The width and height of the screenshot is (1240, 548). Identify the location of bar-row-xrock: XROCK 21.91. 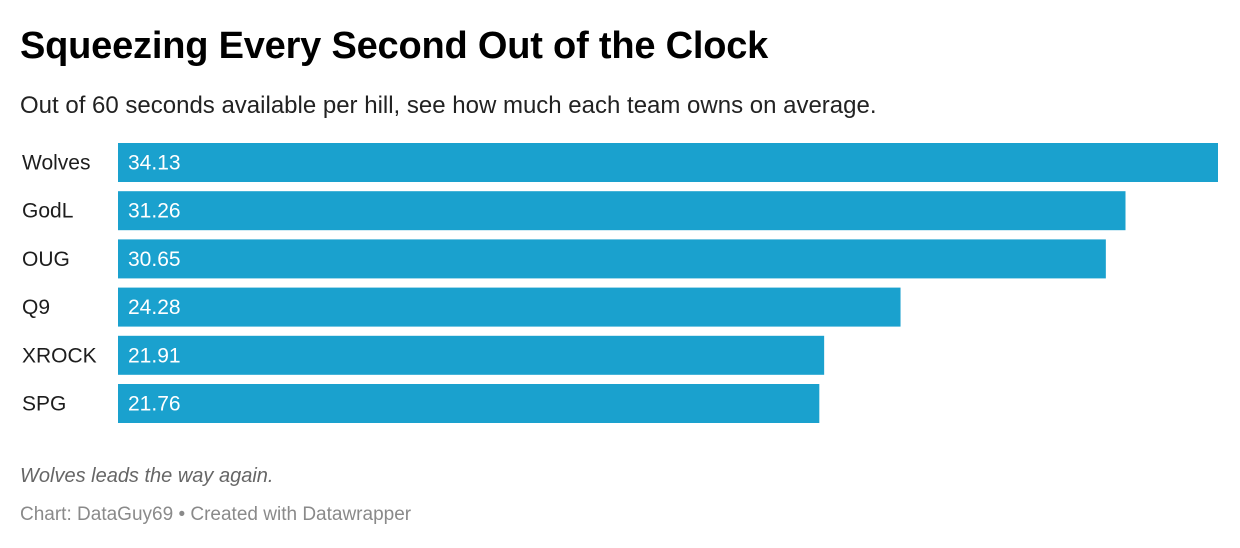
(423, 355).